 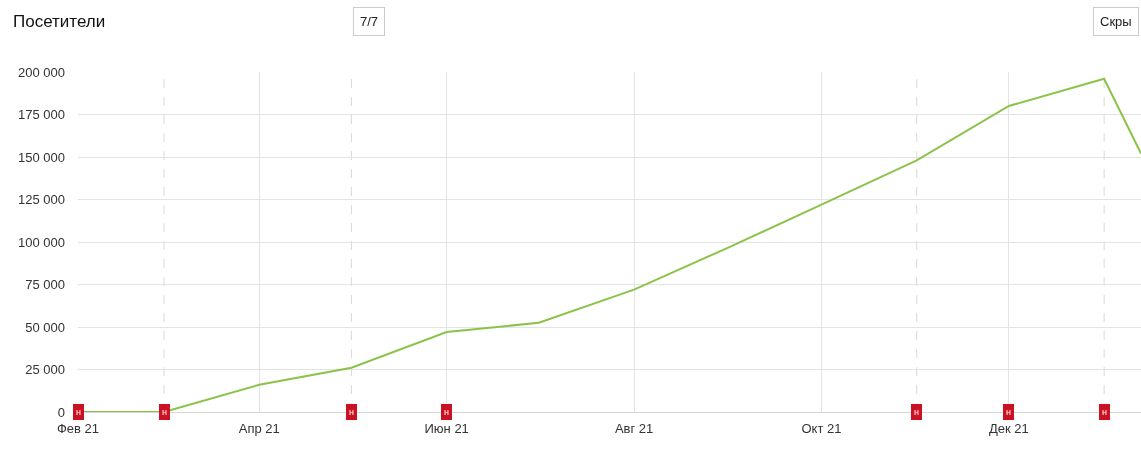 I want to click on y-tick-label: 0, so click(x=61, y=412).